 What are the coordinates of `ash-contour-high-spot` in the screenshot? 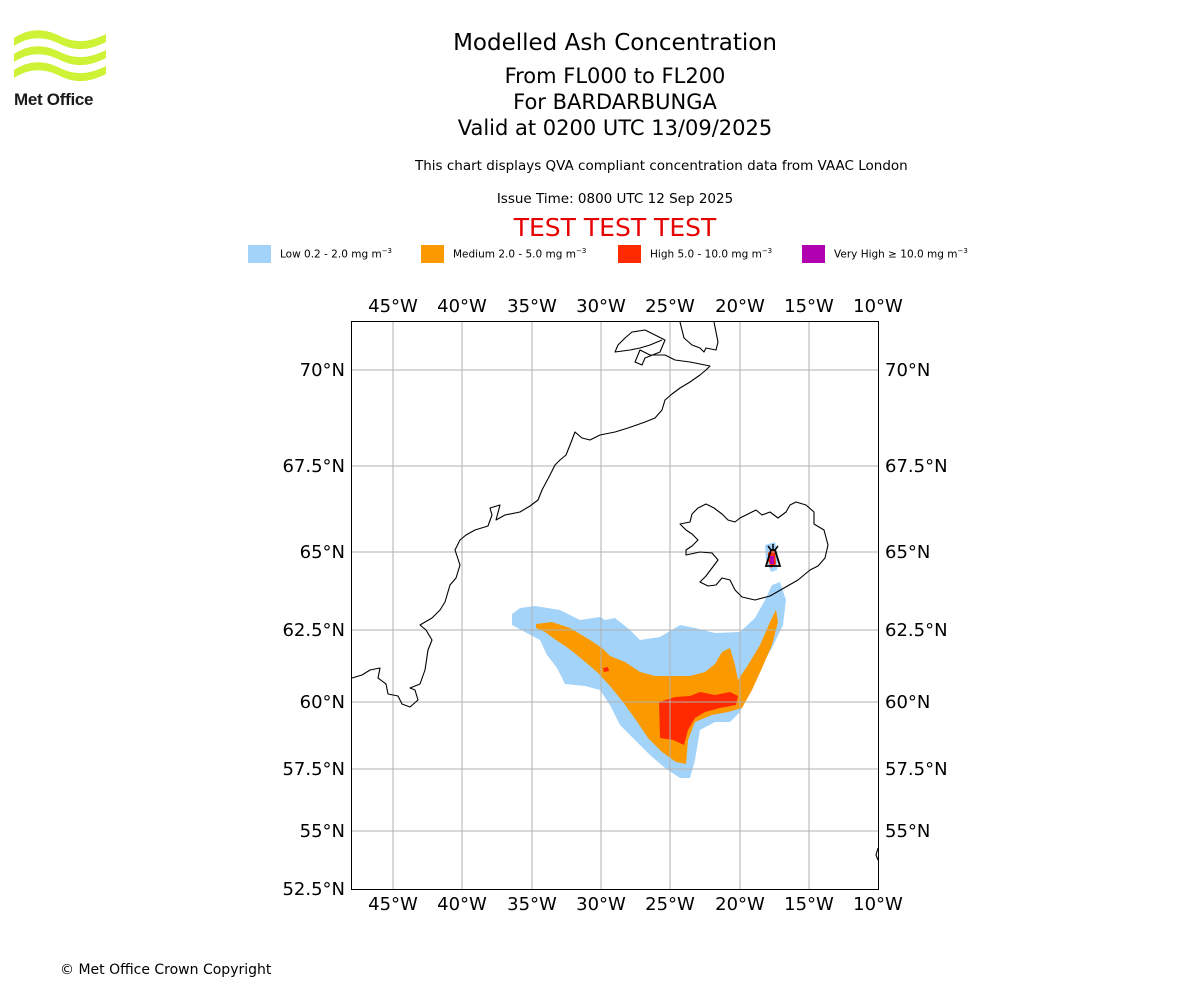 It's located at (606, 669).